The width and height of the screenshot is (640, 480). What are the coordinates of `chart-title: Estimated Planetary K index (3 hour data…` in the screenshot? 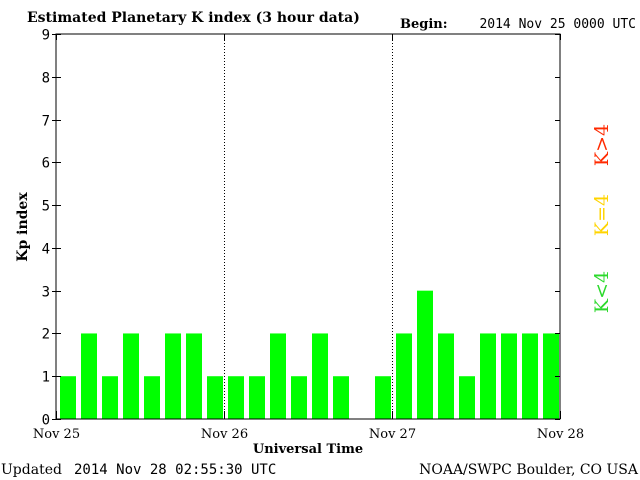 It's located at (193, 18).